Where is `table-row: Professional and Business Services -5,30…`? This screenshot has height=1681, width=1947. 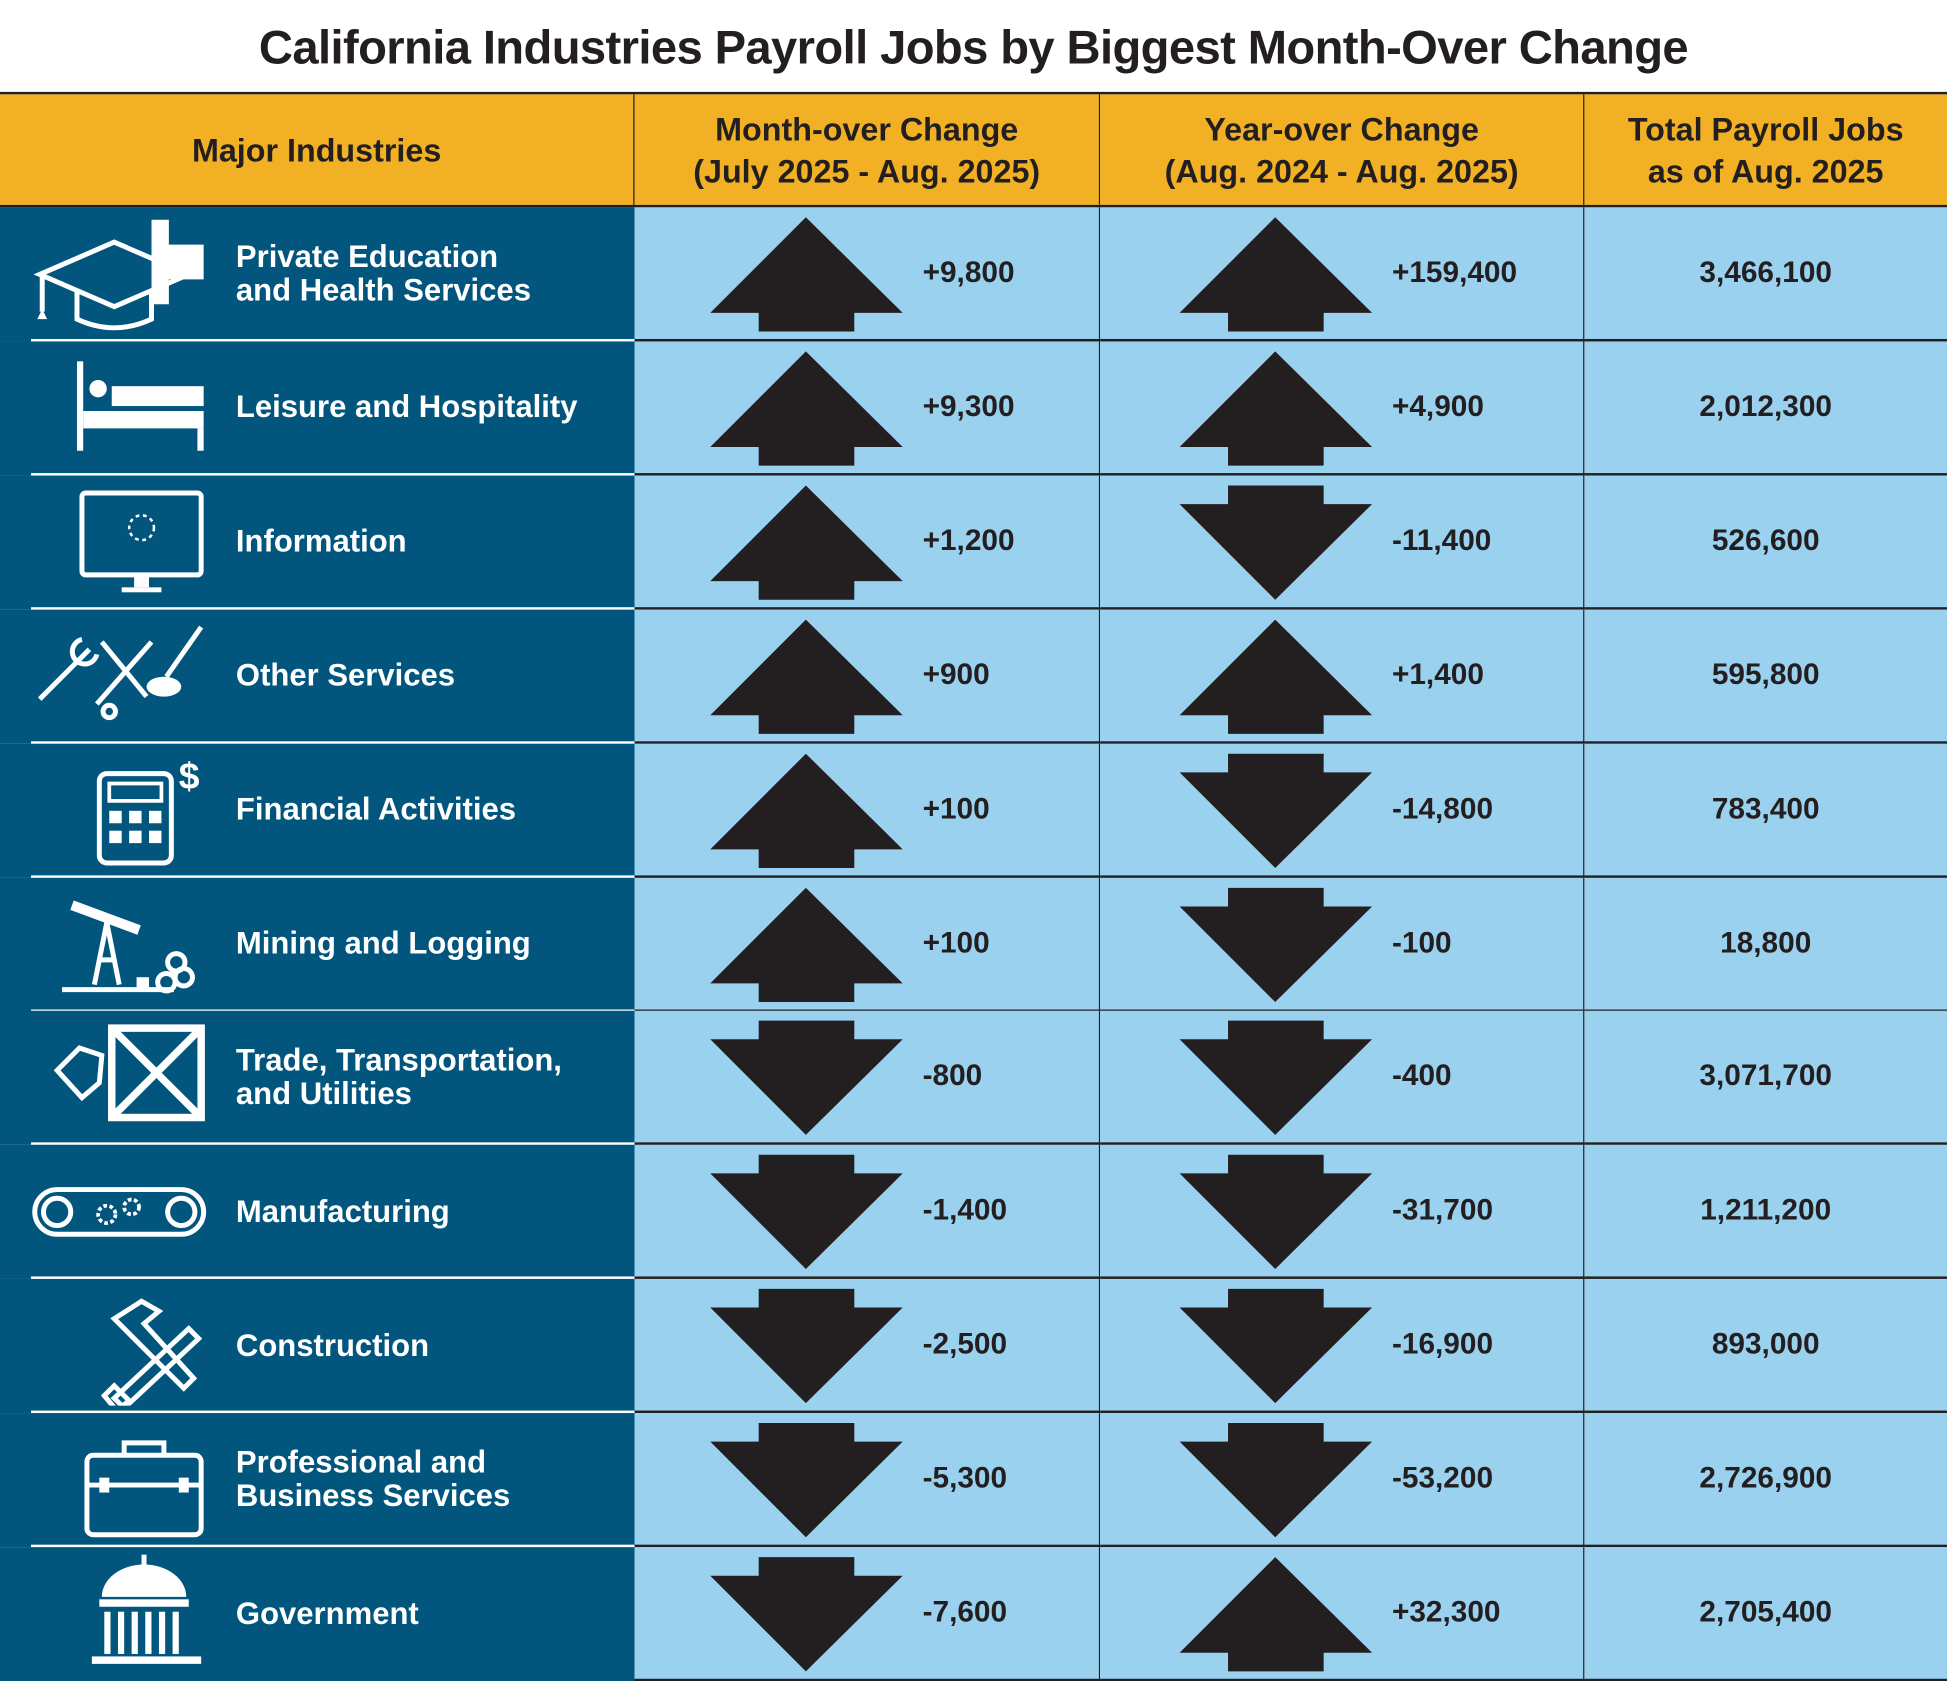 table-row: Professional and Business Services -5,30… is located at coordinates (973, 1480).